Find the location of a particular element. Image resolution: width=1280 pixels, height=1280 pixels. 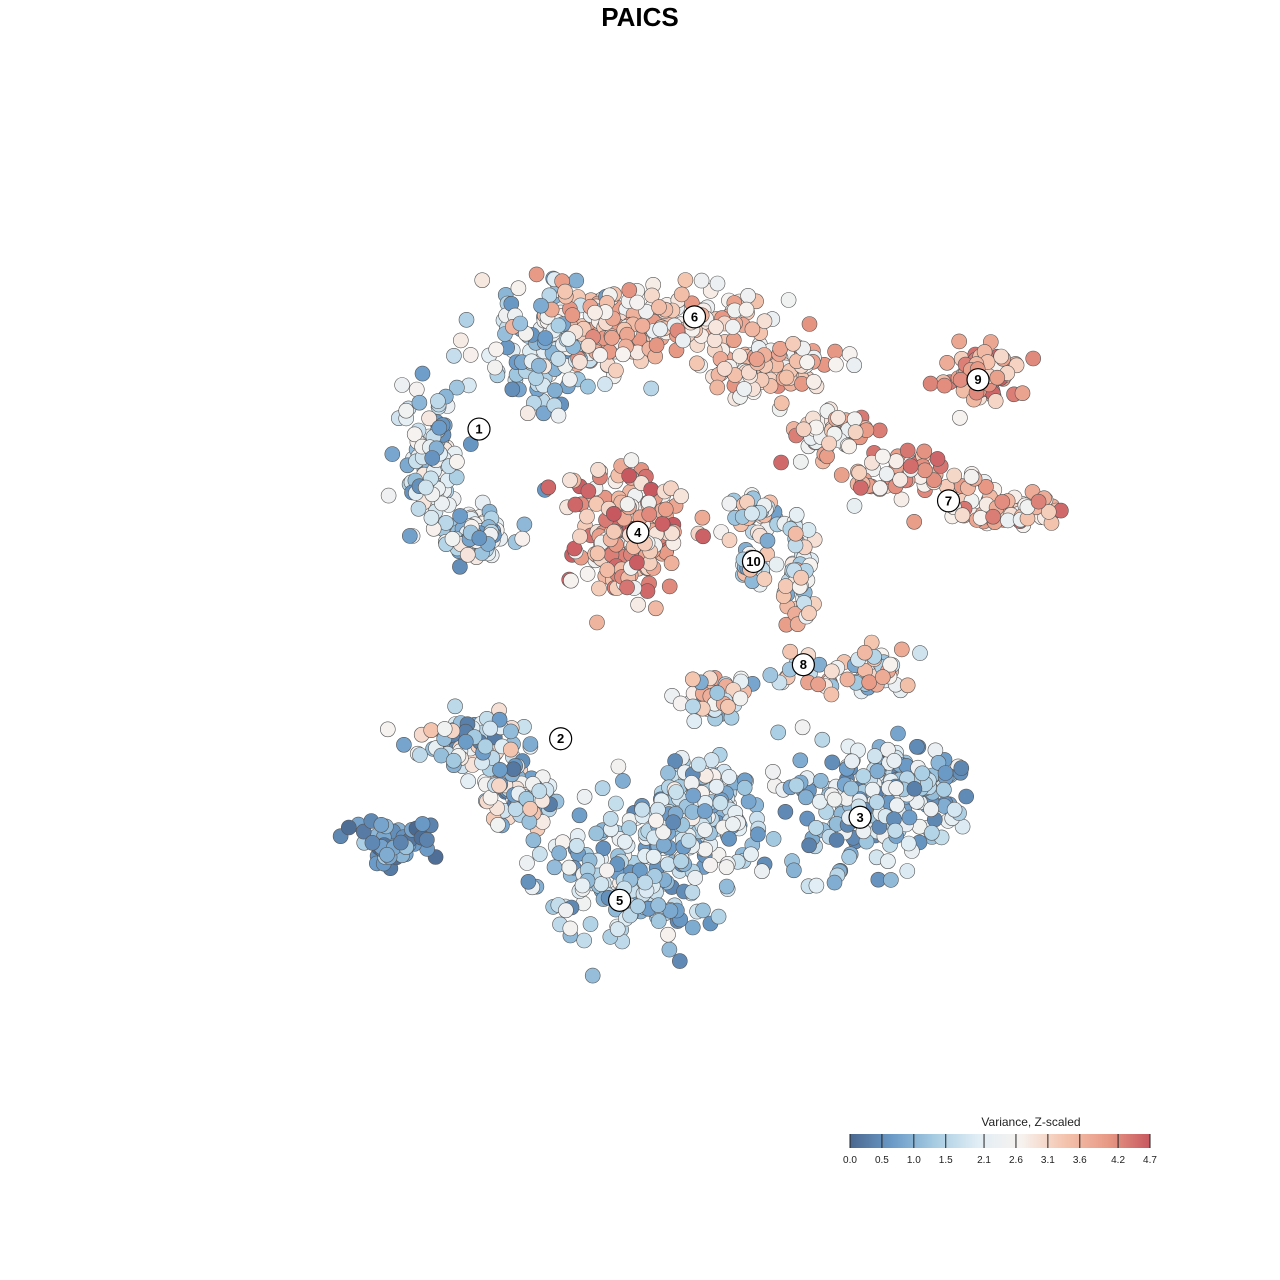

cluster-label-9: 9 is located at coordinates (978, 380).